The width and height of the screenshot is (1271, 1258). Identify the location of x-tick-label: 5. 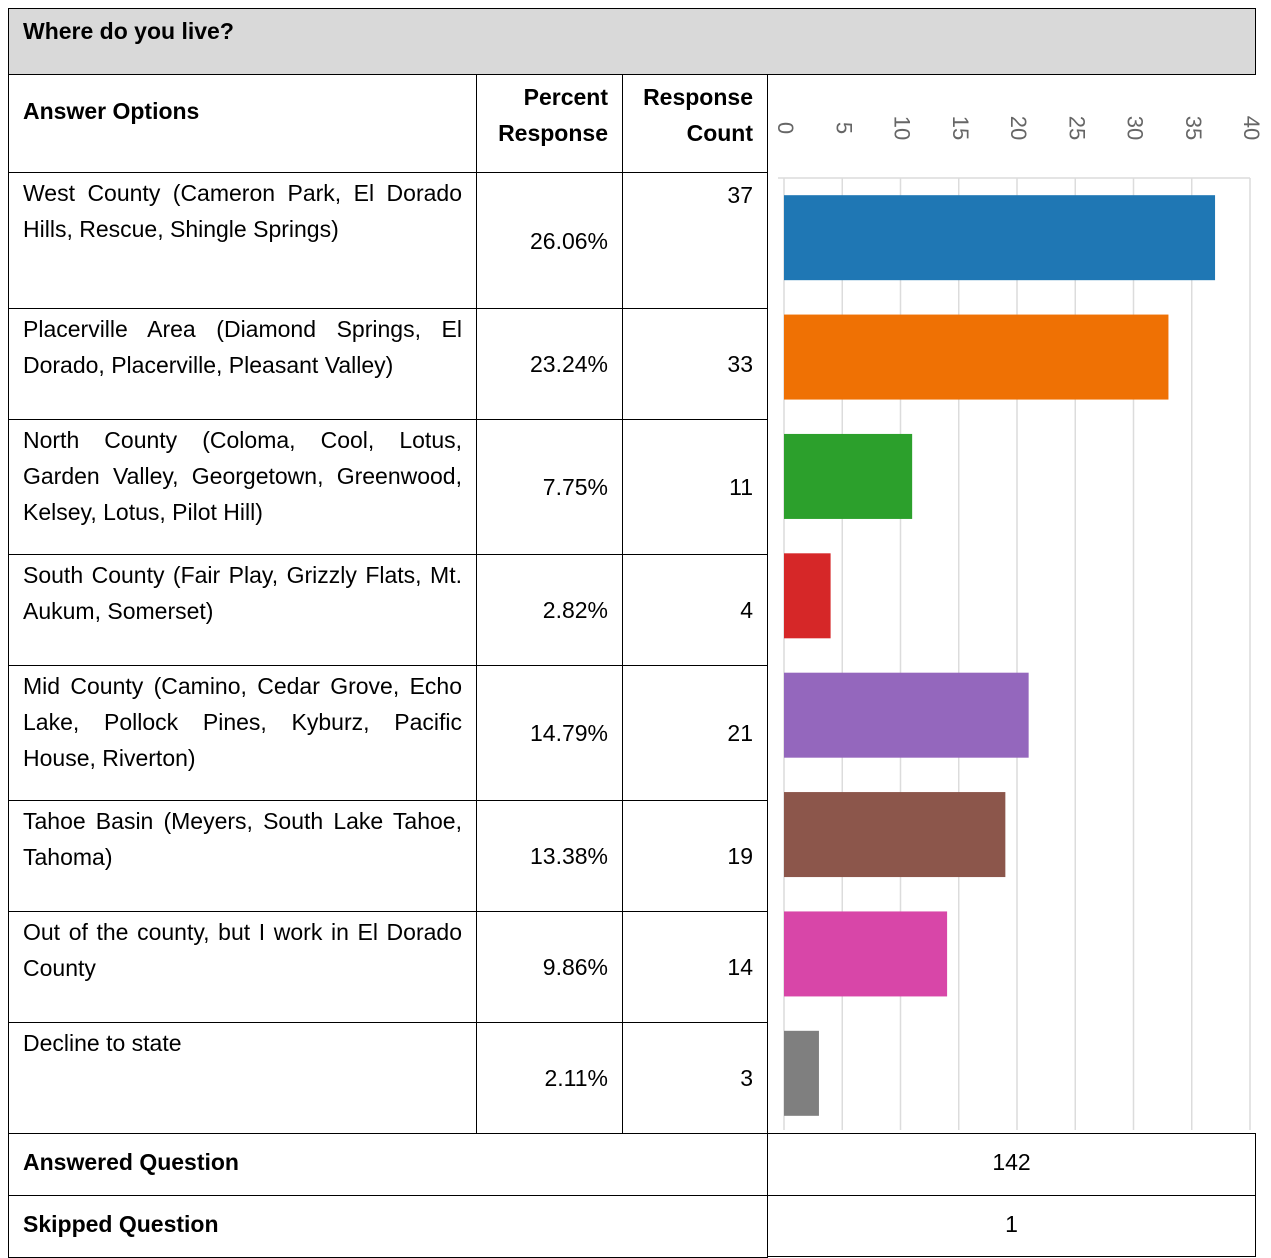
(843, 128).